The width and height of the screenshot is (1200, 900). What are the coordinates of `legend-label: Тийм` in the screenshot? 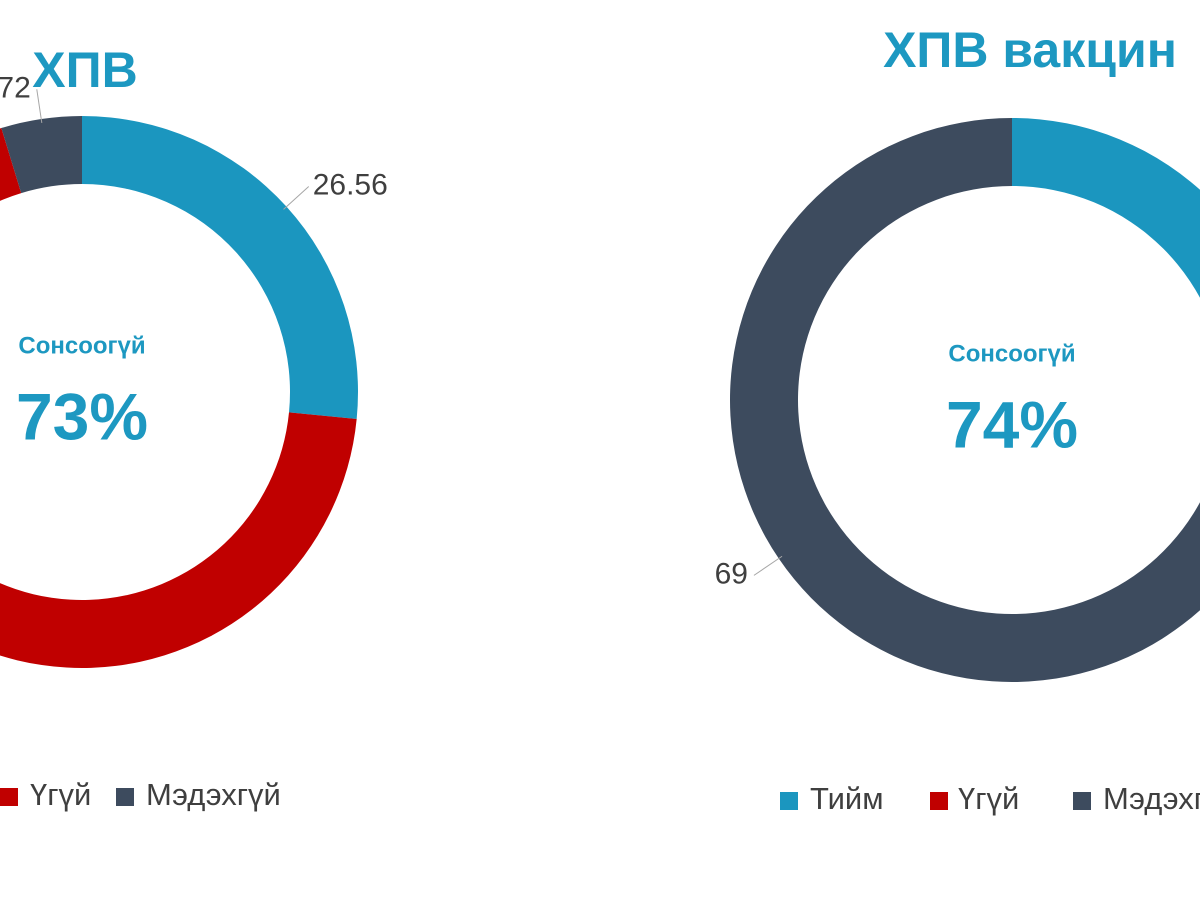 It's located at (847, 798).